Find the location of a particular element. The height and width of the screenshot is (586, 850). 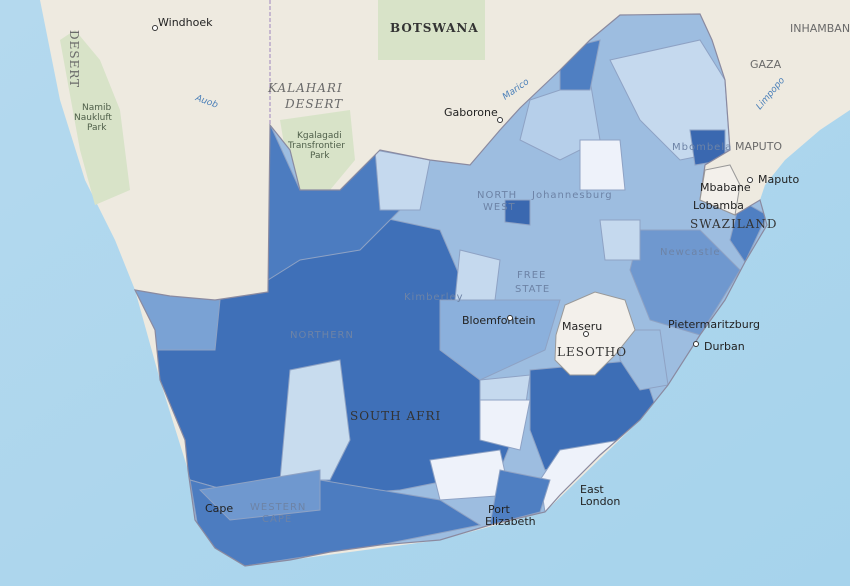

city-label: Maputo is located at coordinates (778, 179).